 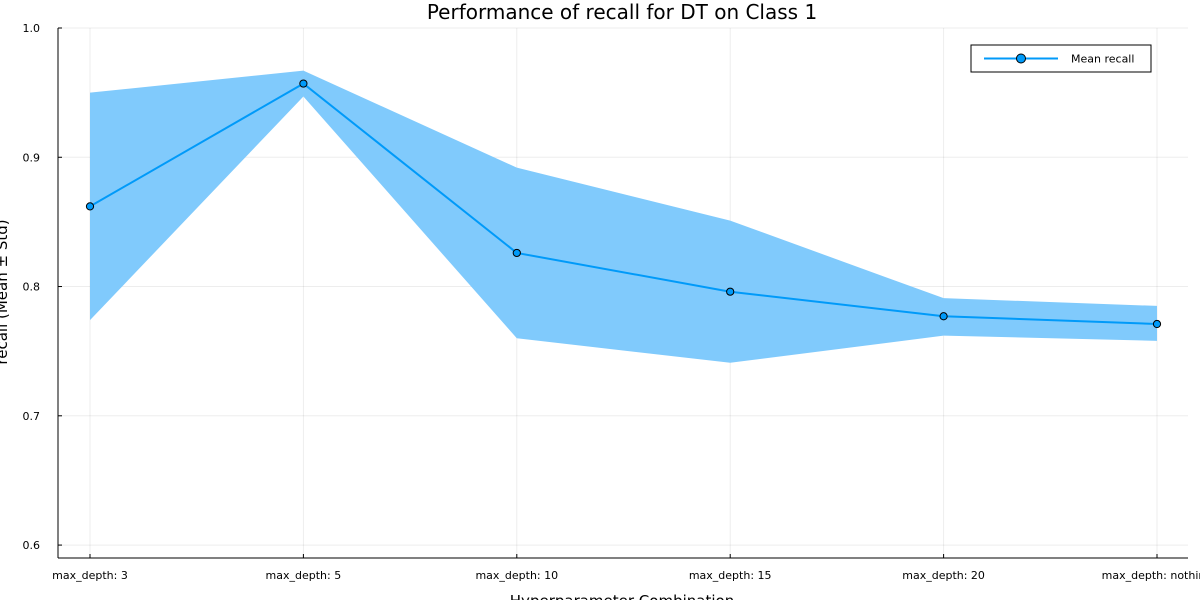 What do you see at coordinates (1021, 58) in the screenshot?
I see `legend-marker-swatch` at bounding box center [1021, 58].